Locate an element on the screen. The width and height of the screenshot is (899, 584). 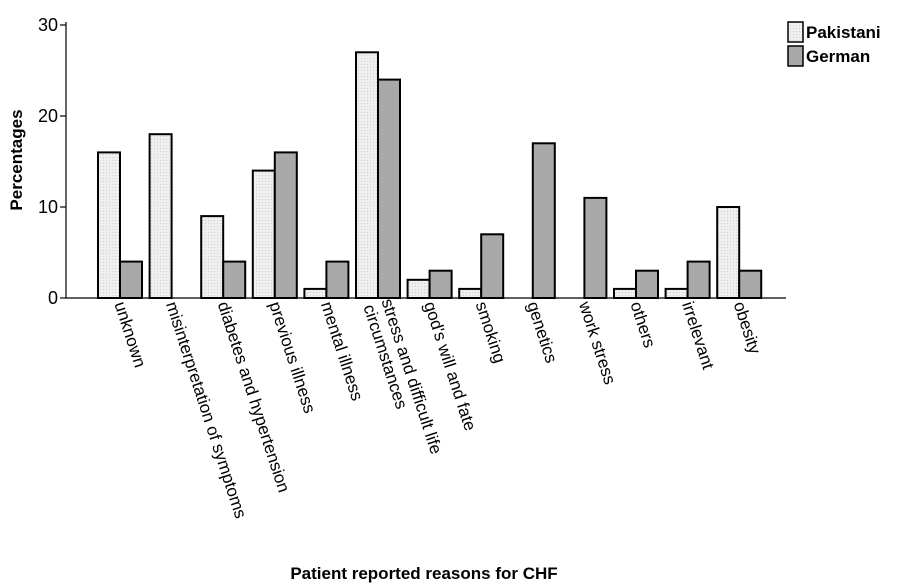
category-label-line: others is located at coordinates (642, 324).